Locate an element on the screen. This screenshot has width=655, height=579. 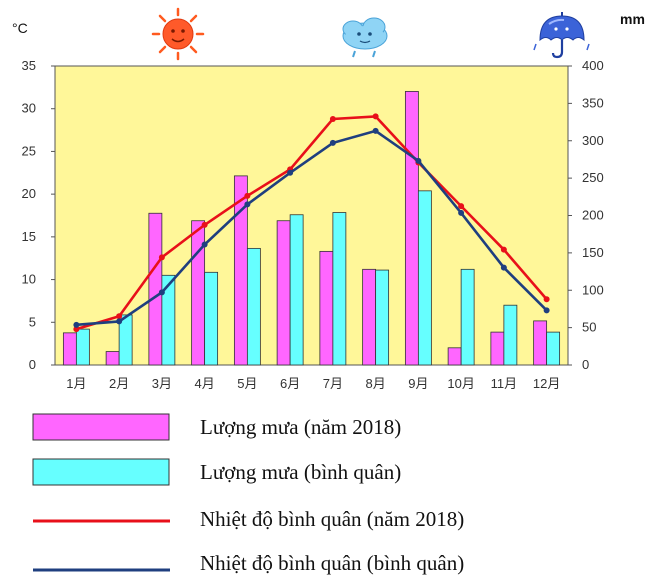
right-axis-tick-label: 250 is located at coordinates (593, 177).